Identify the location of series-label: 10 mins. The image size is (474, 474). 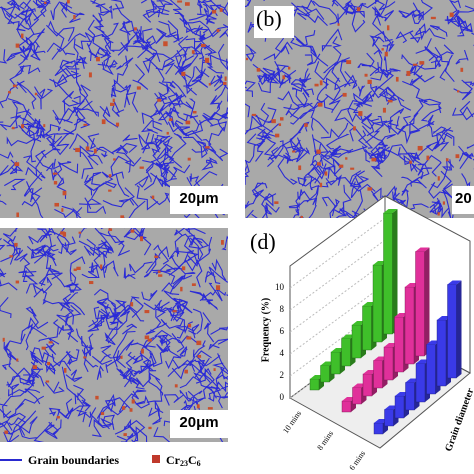
(292, 422).